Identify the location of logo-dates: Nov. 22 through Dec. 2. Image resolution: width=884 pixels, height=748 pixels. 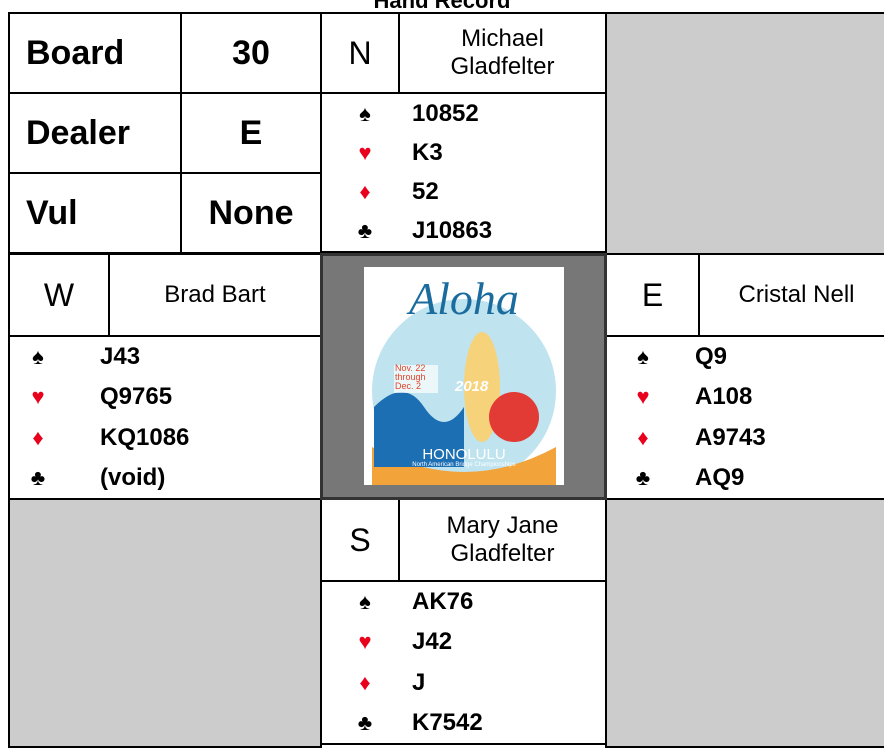
(410, 377).